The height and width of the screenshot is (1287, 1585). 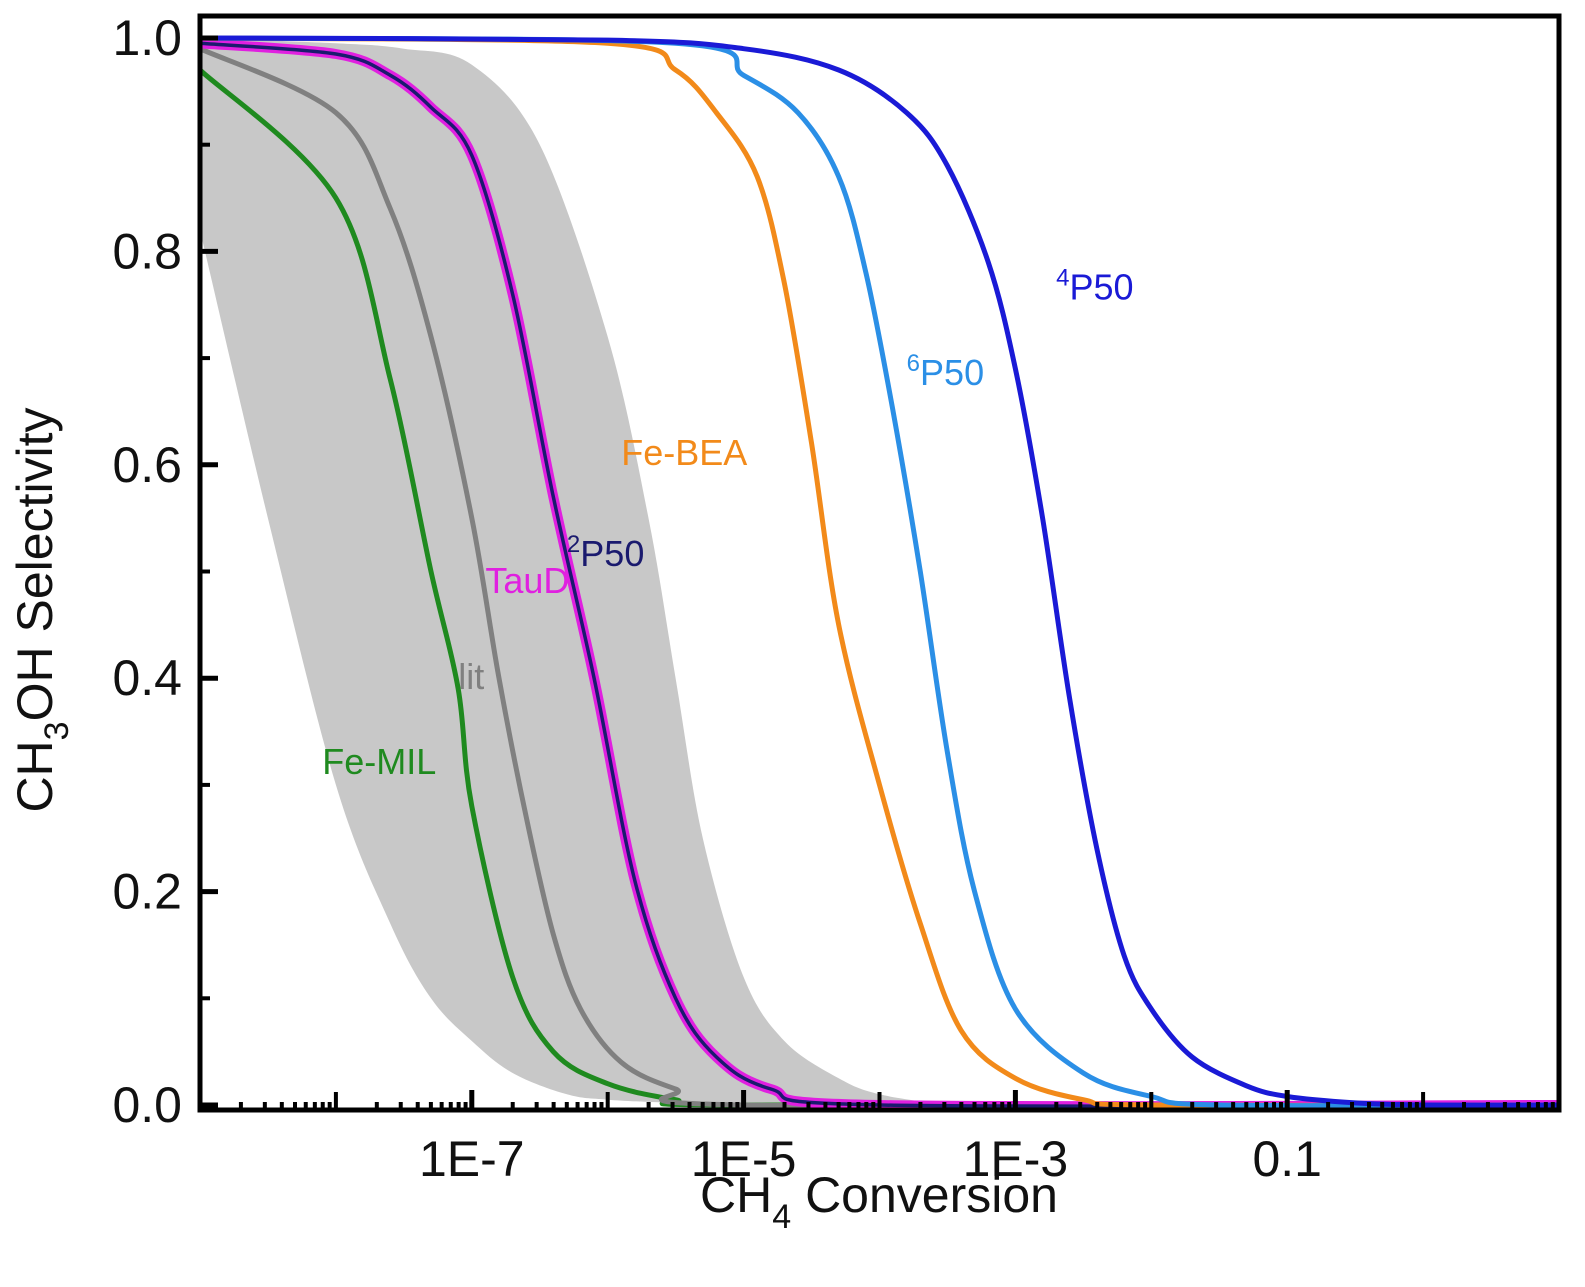 What do you see at coordinates (147, 251) in the screenshot?
I see `y-tick-label: 0.8` at bounding box center [147, 251].